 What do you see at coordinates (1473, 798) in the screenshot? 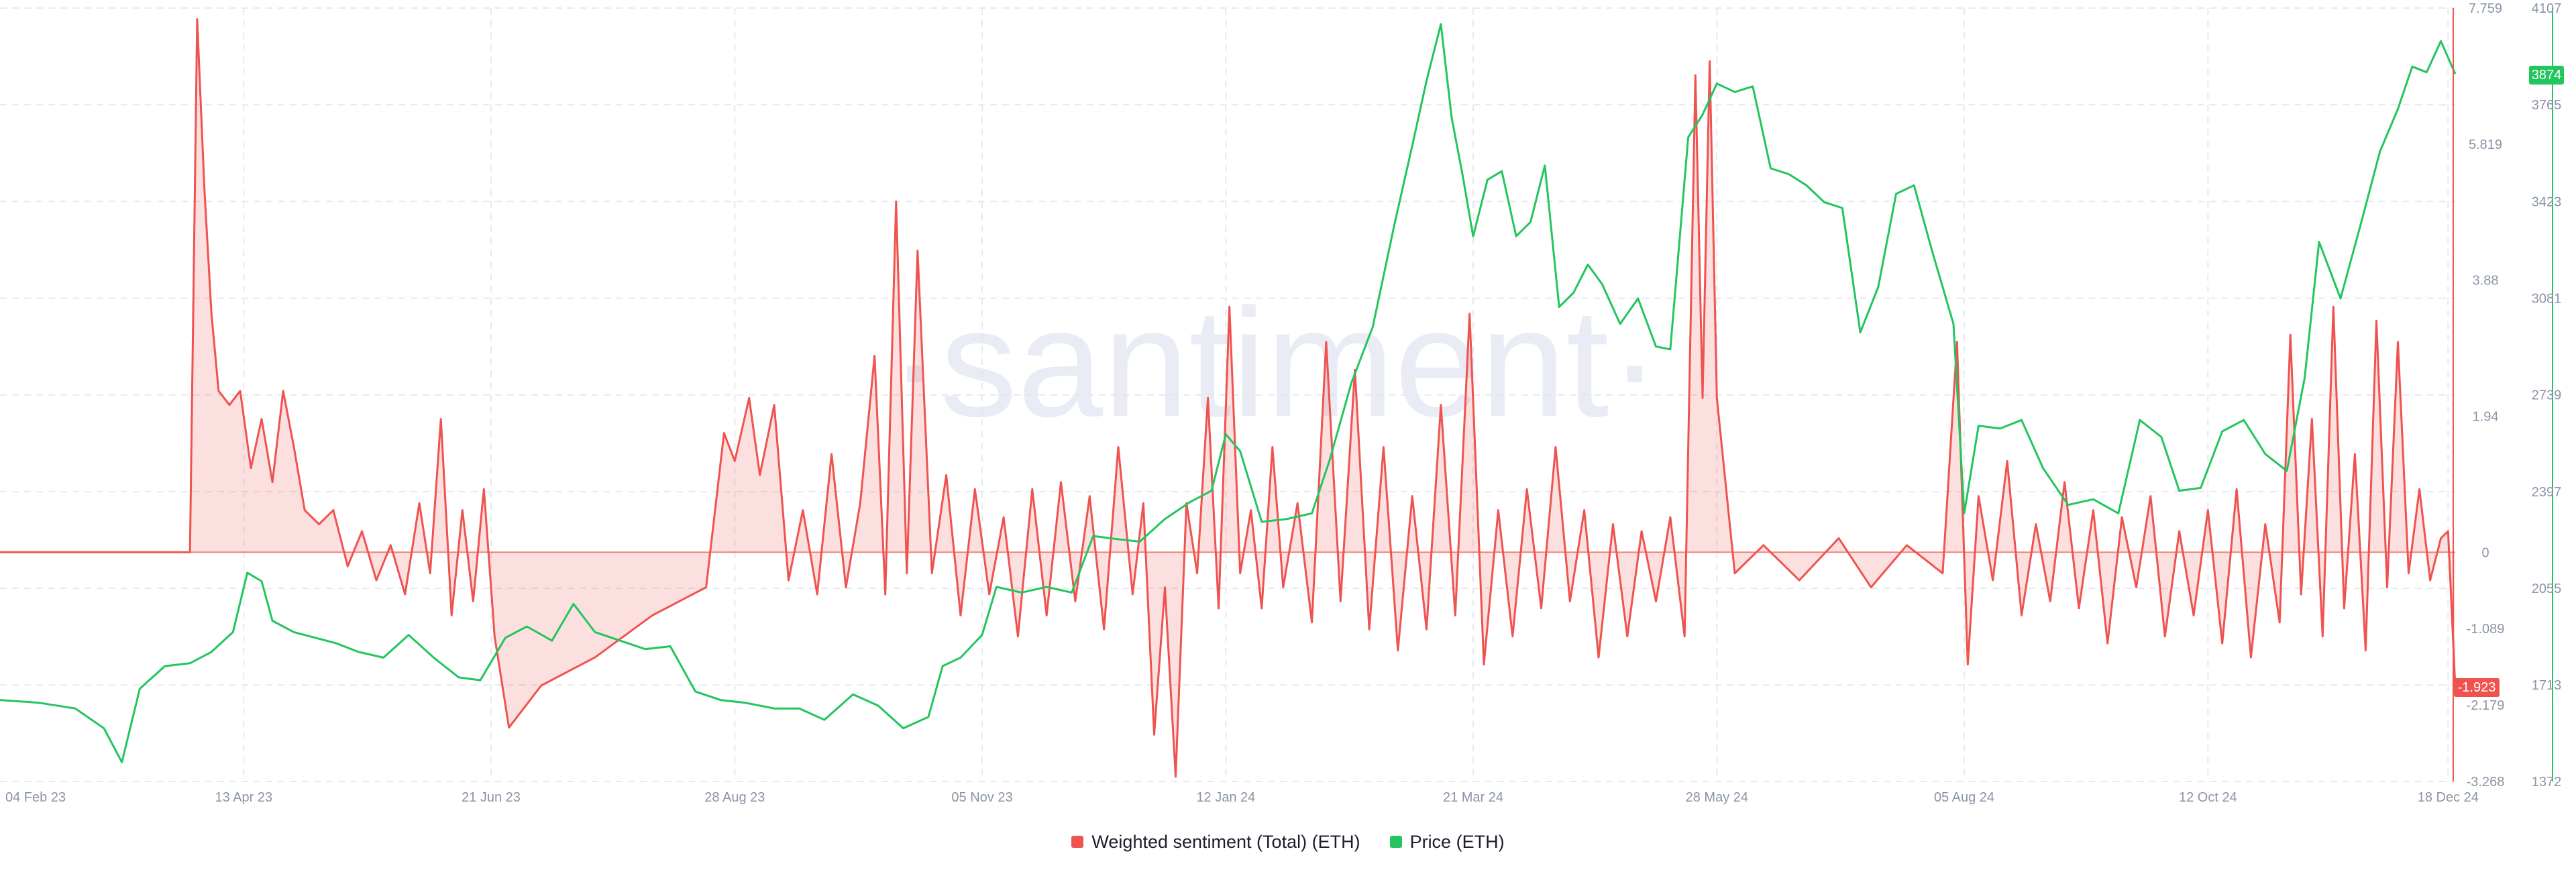
I see `x-tick-label: 21 Mar 24` at bounding box center [1473, 798].